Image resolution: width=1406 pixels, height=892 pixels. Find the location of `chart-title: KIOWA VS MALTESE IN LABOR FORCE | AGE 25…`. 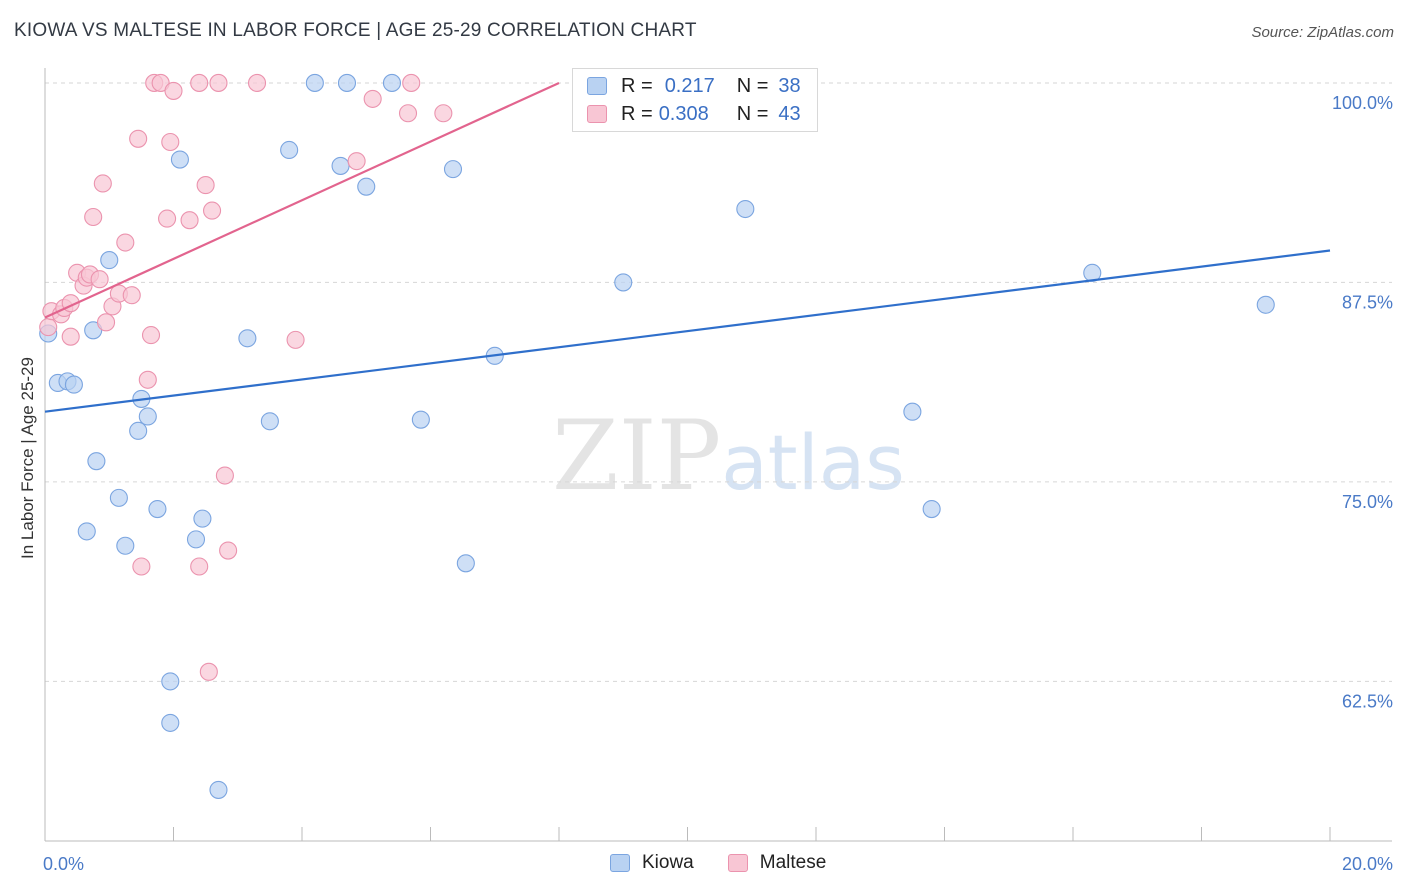

chart-title: KIOWA VS MALTESE IN LABOR FORCE | AGE 25… is located at coordinates (355, 30).